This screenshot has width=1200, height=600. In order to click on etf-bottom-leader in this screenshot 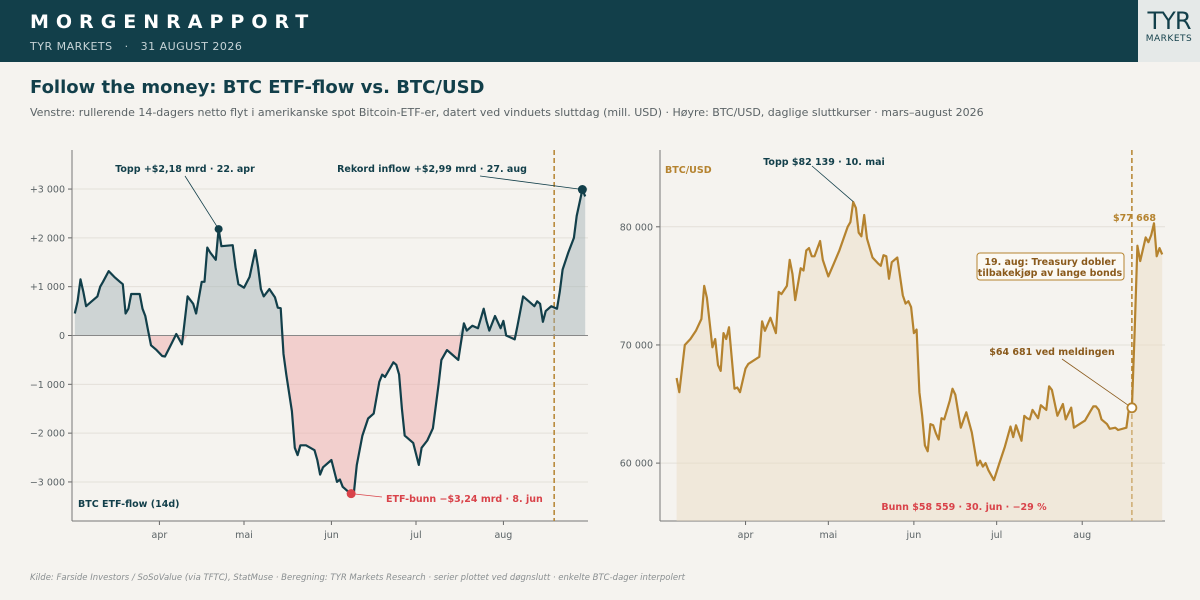, I will do `click(367, 495)`.